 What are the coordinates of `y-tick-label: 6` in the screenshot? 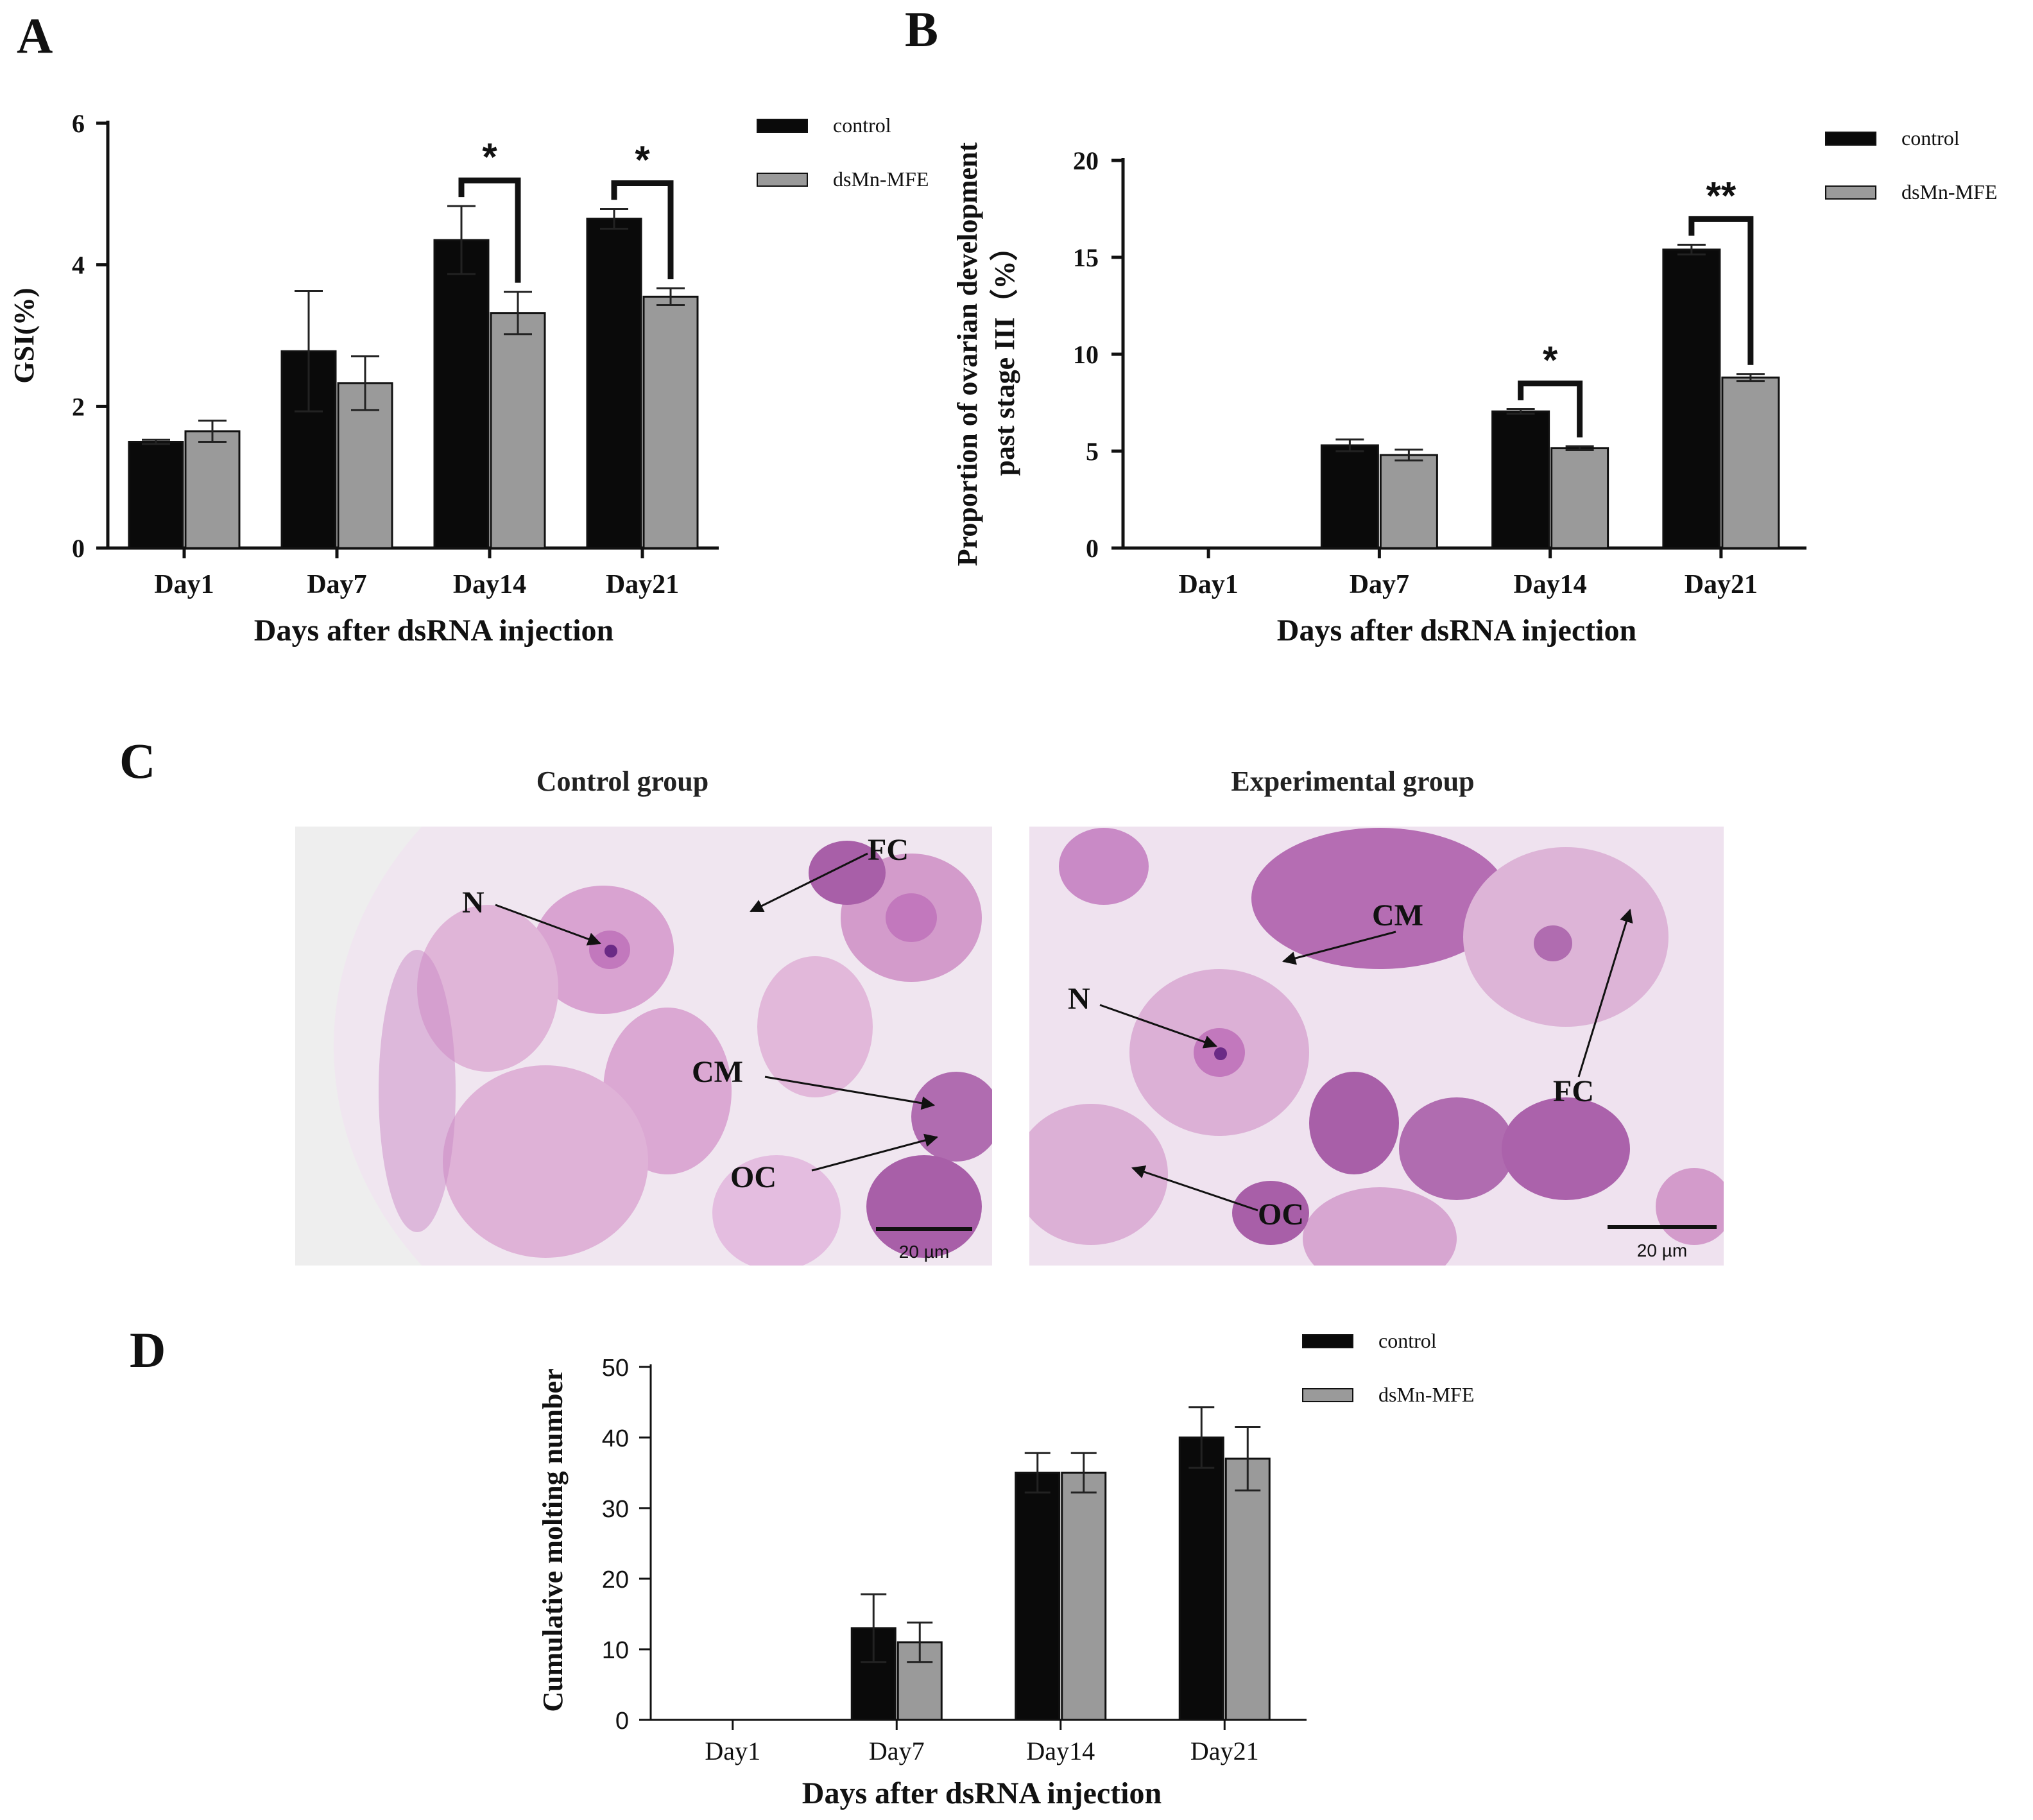 It's located at (79, 123).